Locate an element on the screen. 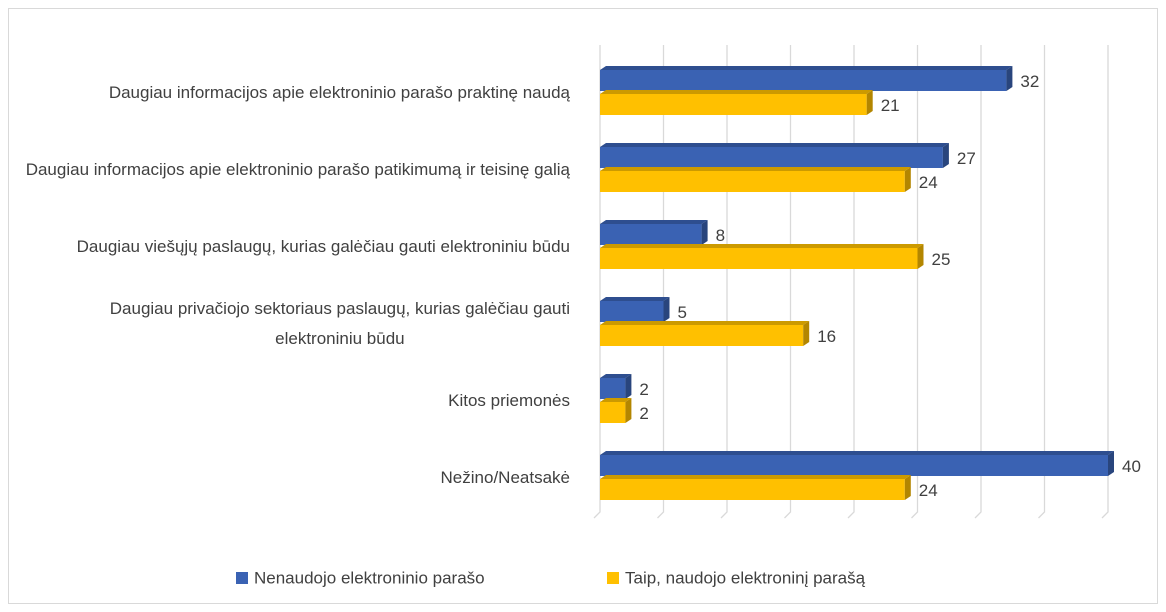 The height and width of the screenshot is (612, 1166). data-label: 25 is located at coordinates (941, 259).